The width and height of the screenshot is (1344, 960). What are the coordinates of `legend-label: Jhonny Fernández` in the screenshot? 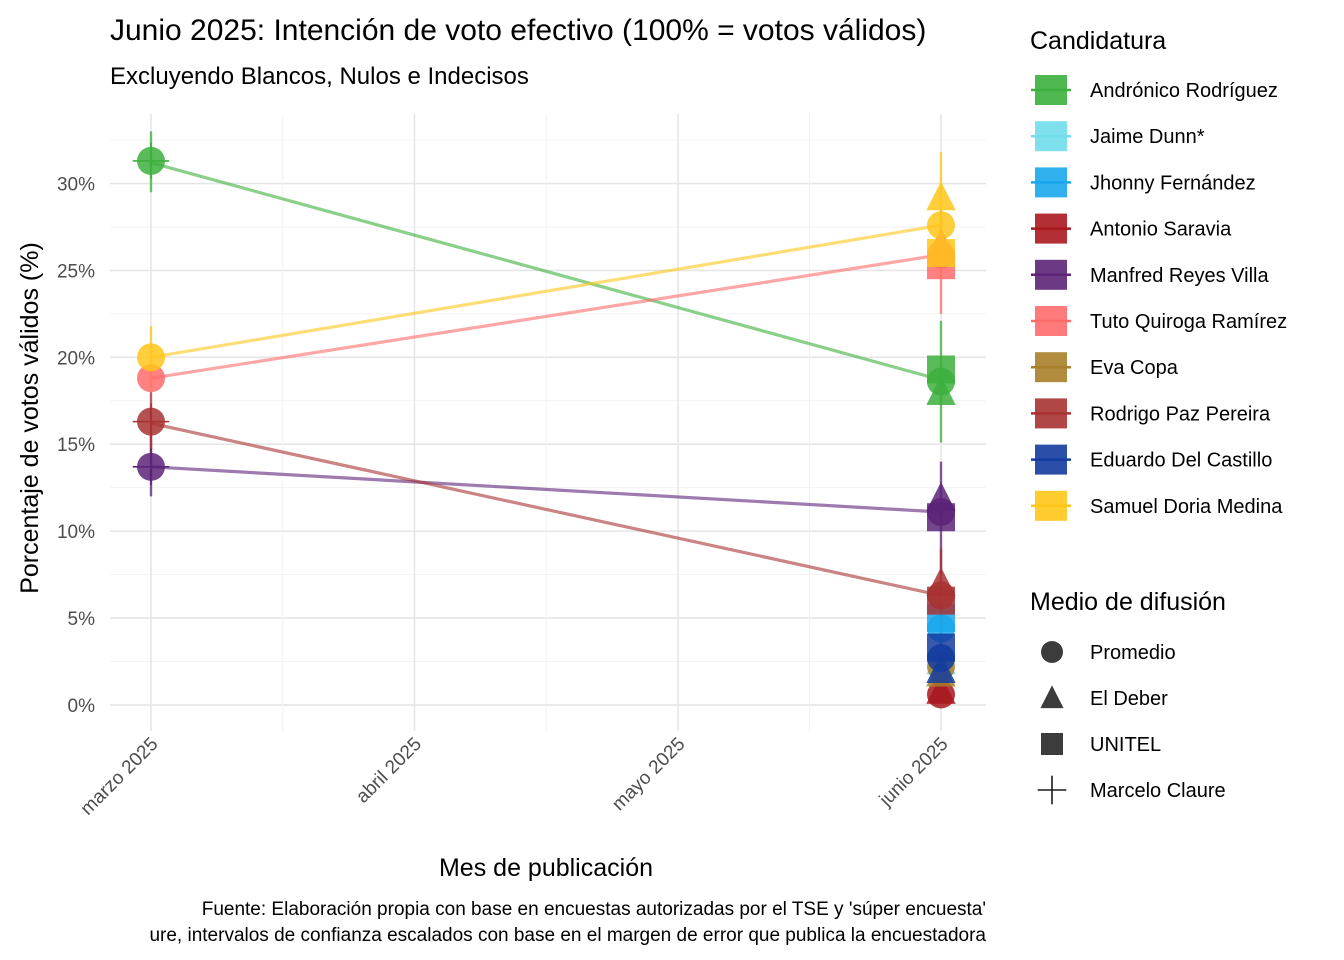 It's located at (1173, 183).